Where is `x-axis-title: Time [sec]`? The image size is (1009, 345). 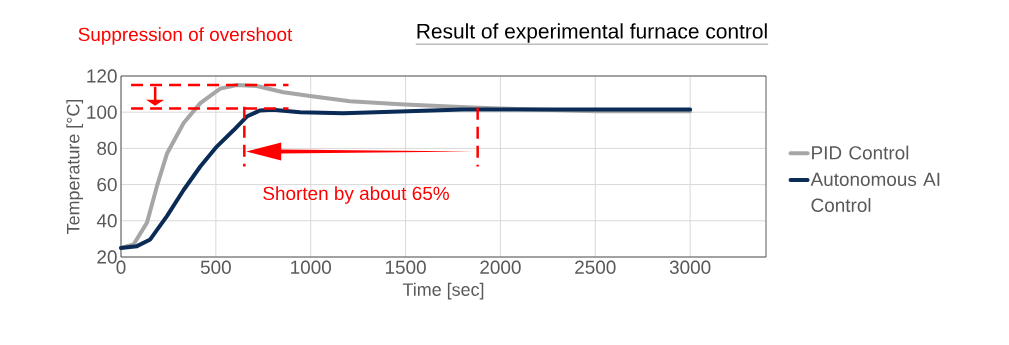 x-axis-title: Time [sec] is located at coordinates (443, 291).